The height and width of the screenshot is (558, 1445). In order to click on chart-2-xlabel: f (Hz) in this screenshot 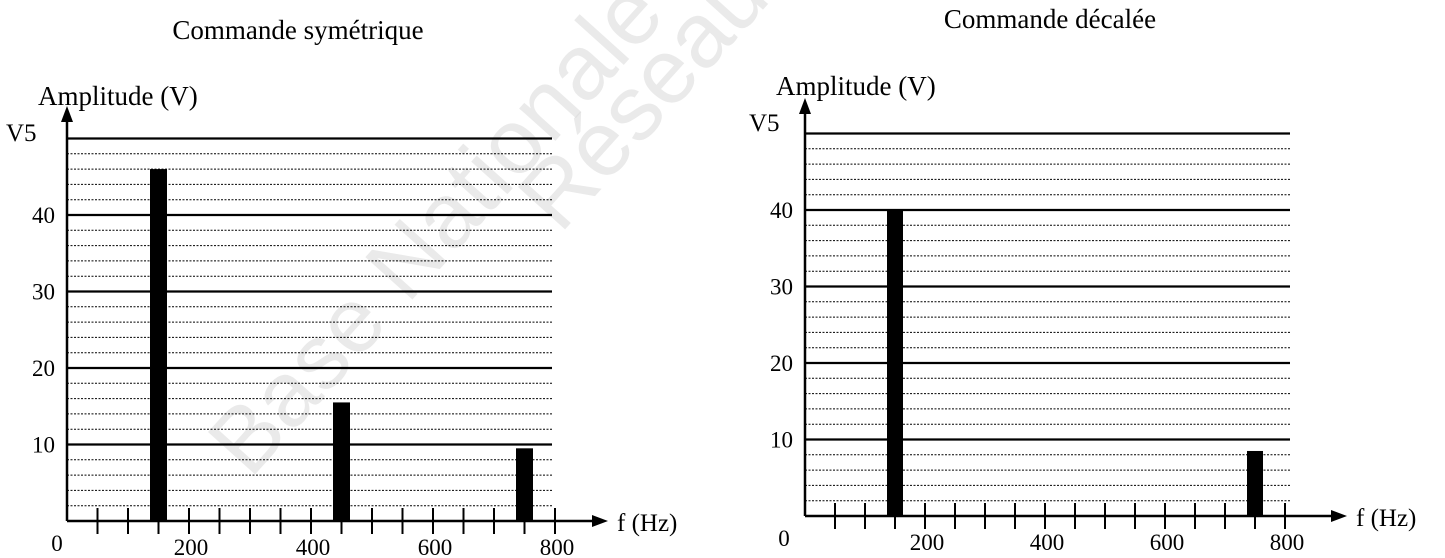, I will do `click(1386, 518)`.